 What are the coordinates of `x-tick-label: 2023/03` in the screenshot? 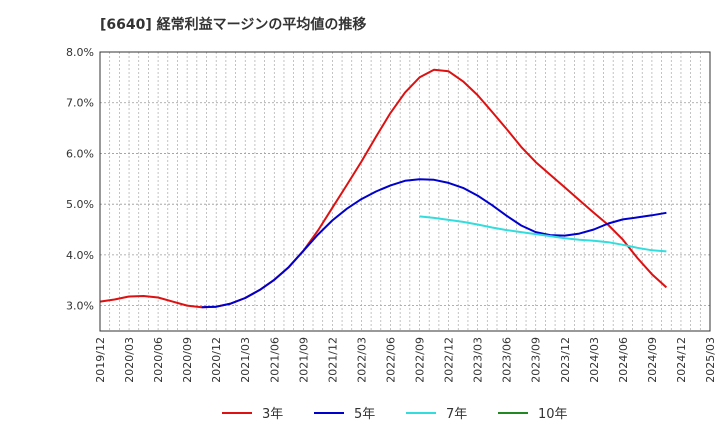 It's located at (478, 360).